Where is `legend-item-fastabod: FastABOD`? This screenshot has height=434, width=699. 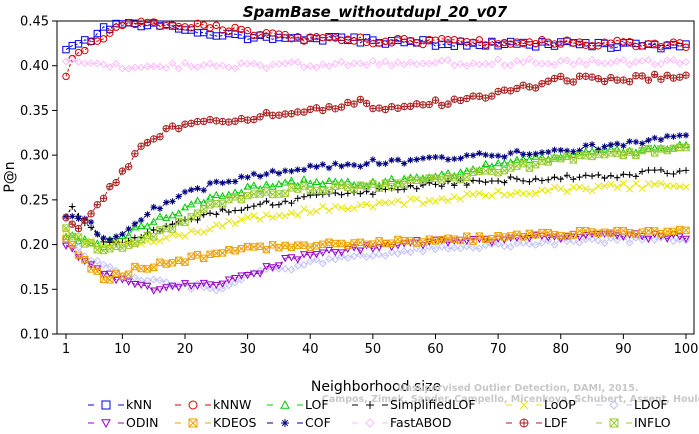 legend-item-fastabod: FastABOD is located at coordinates (402, 422).